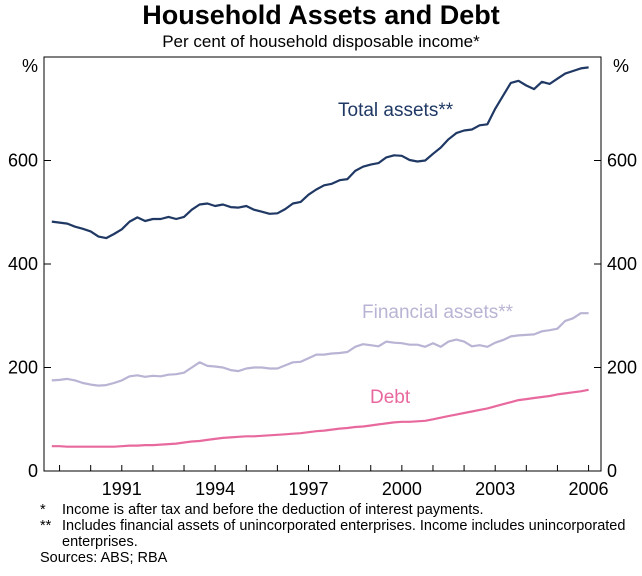  What do you see at coordinates (622, 161) in the screenshot?
I see `y-tick-label-right: 600` at bounding box center [622, 161].